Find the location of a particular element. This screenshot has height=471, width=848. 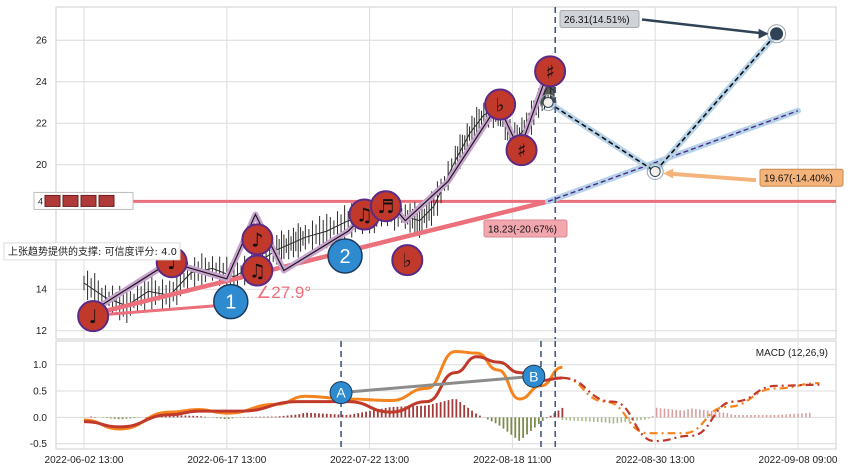

support-trendline is located at coordinates (316, 259).